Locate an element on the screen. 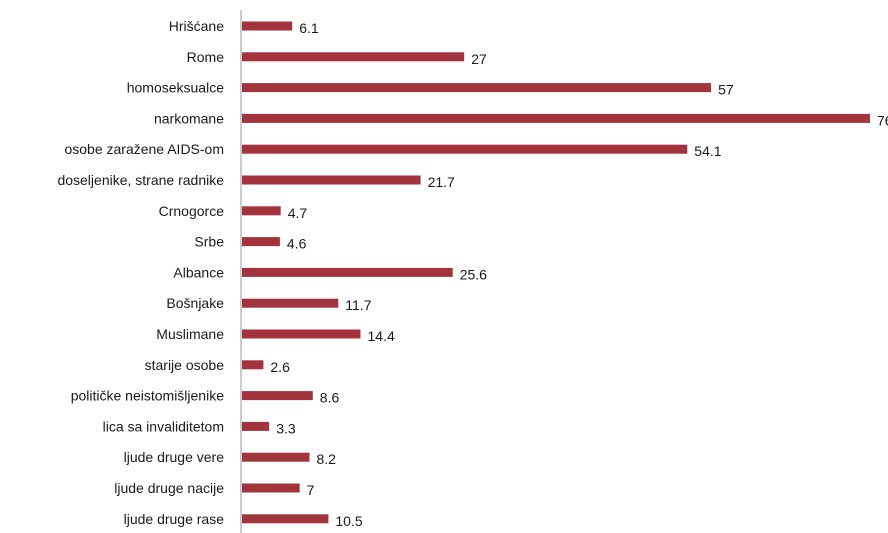 Image resolution: width=888 pixels, height=533 pixels. value-label: 6.1 is located at coordinates (309, 28).